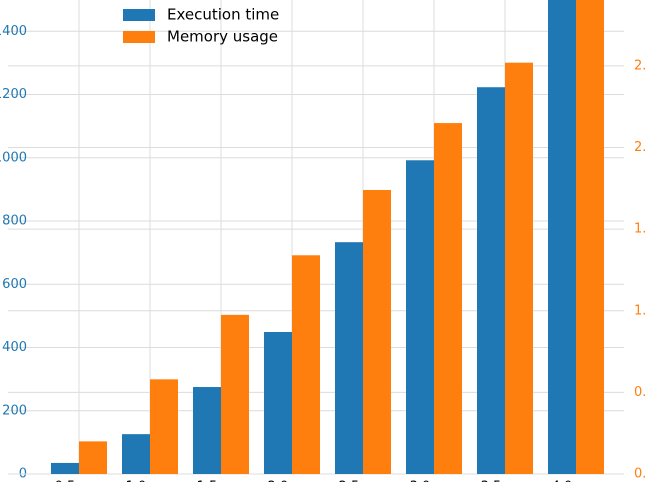  I want to click on y2-tick-label: 0.0, so click(640, 474).